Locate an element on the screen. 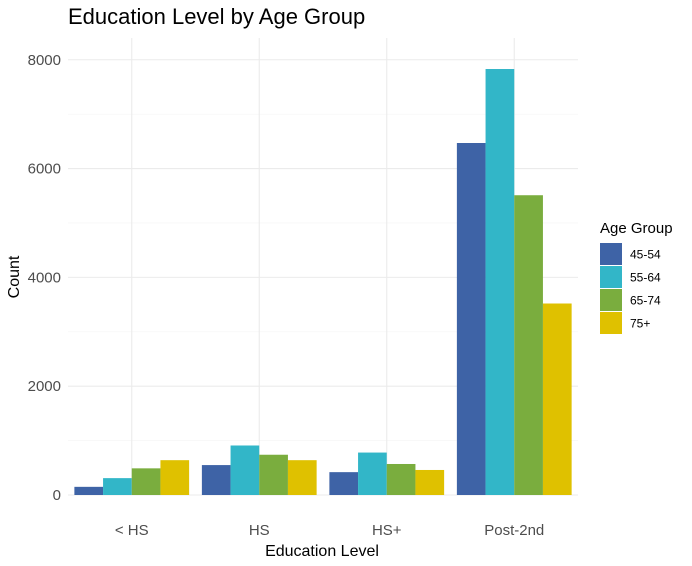  y-tick-label: 4000 is located at coordinates (44, 277).